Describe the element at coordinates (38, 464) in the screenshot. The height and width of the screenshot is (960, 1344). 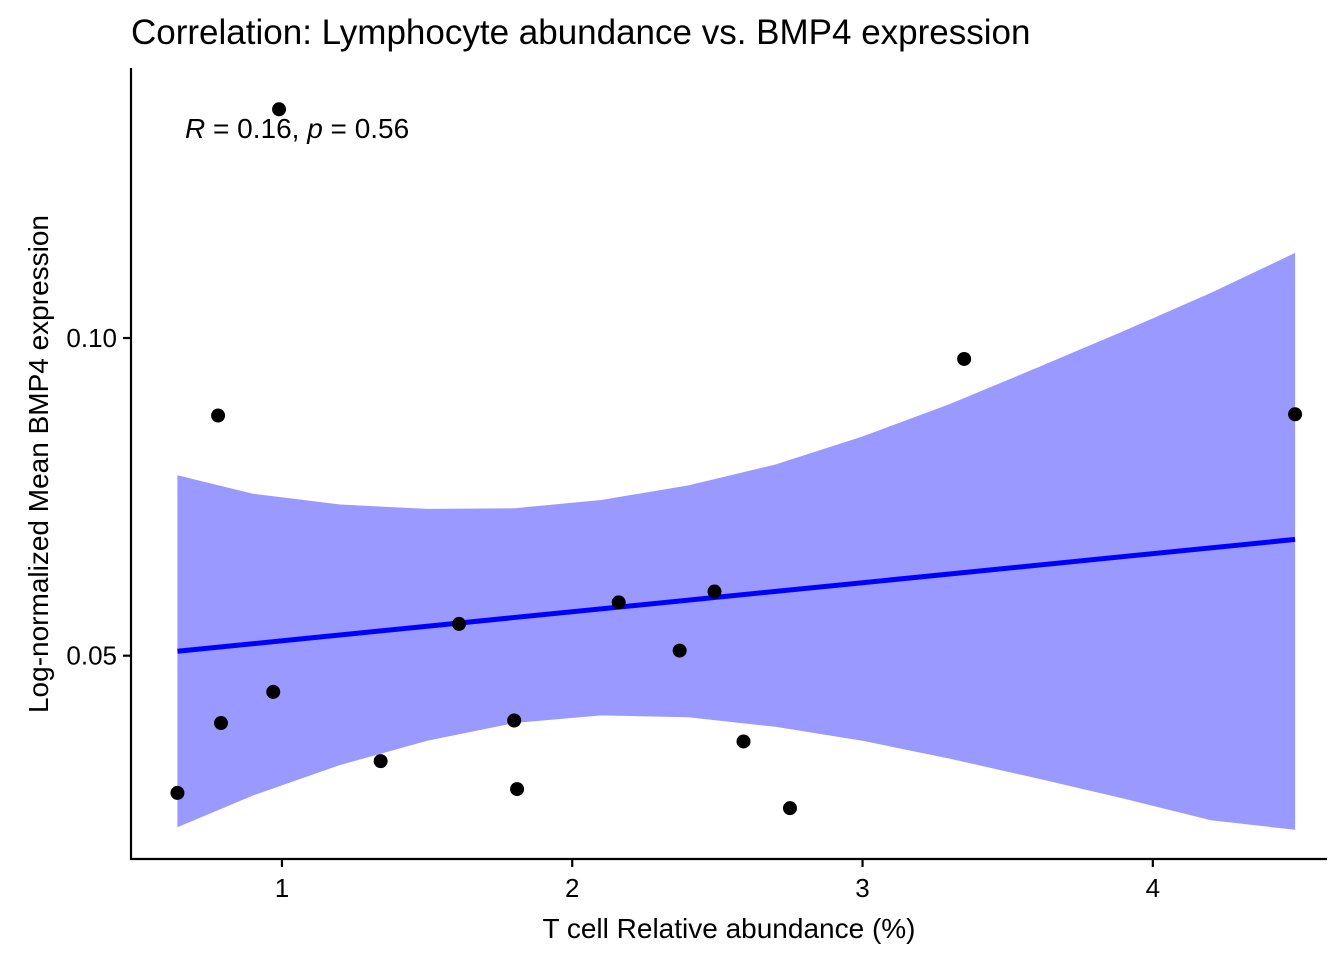
I see `y-axis-label: Log-normalized Mean BMP4 expression` at that location.